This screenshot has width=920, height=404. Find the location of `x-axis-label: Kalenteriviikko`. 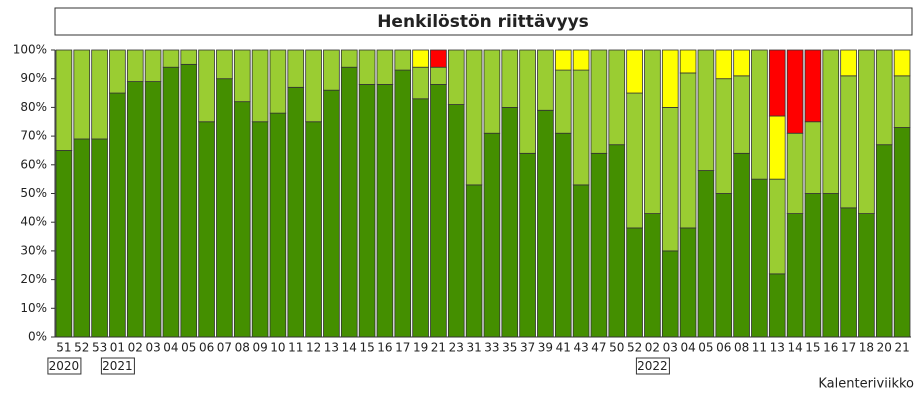

x-axis-label: Kalenteriviikko is located at coordinates (866, 384).